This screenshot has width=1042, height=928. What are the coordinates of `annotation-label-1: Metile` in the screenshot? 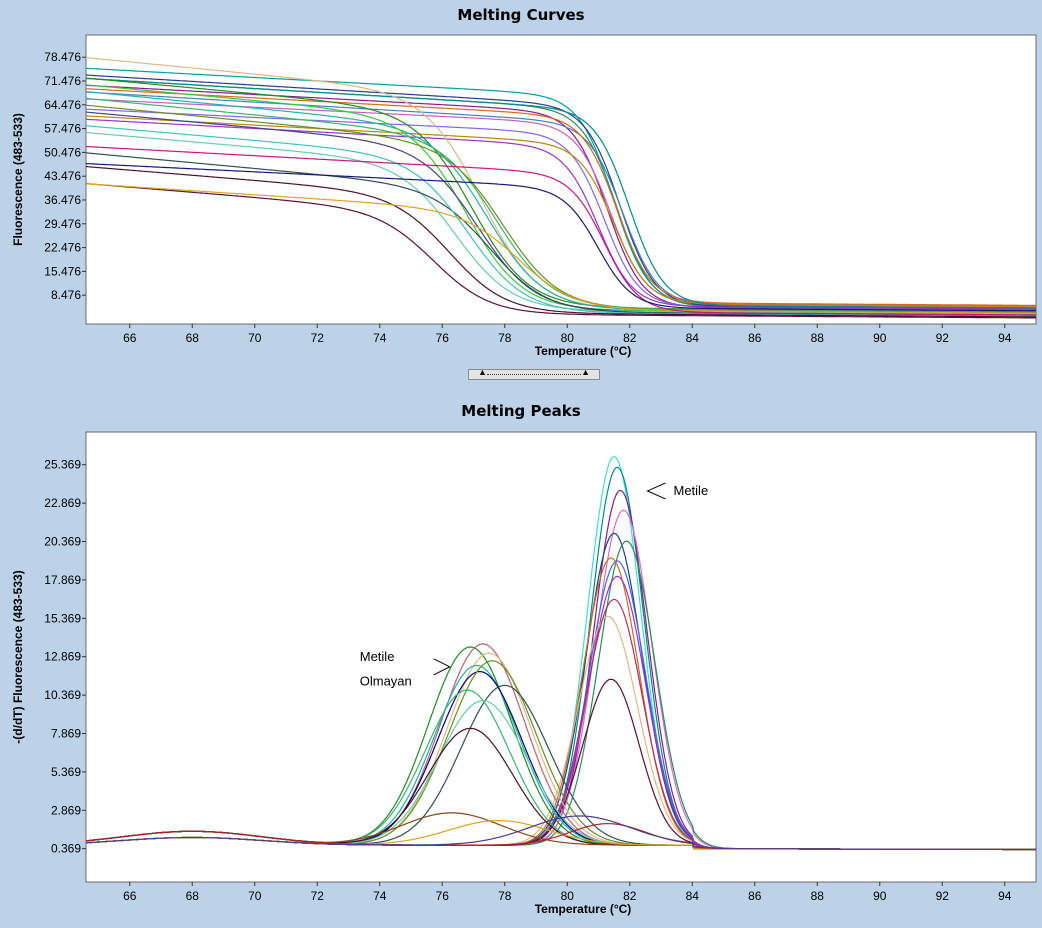 It's located at (691, 490).